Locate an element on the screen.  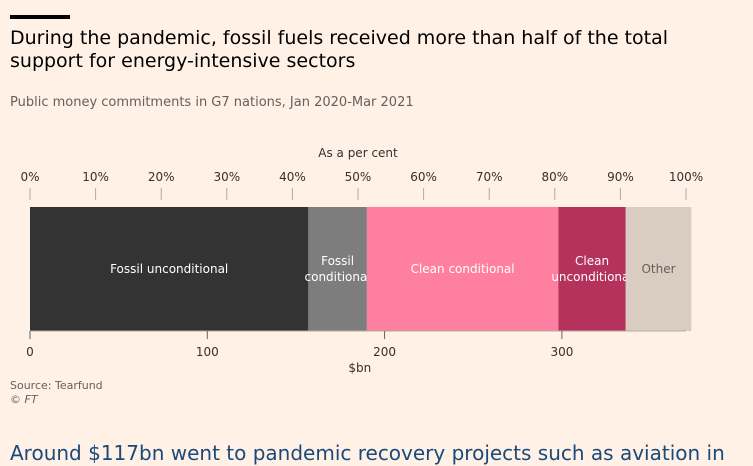
top-tick-label: 100% is located at coordinates (686, 177).